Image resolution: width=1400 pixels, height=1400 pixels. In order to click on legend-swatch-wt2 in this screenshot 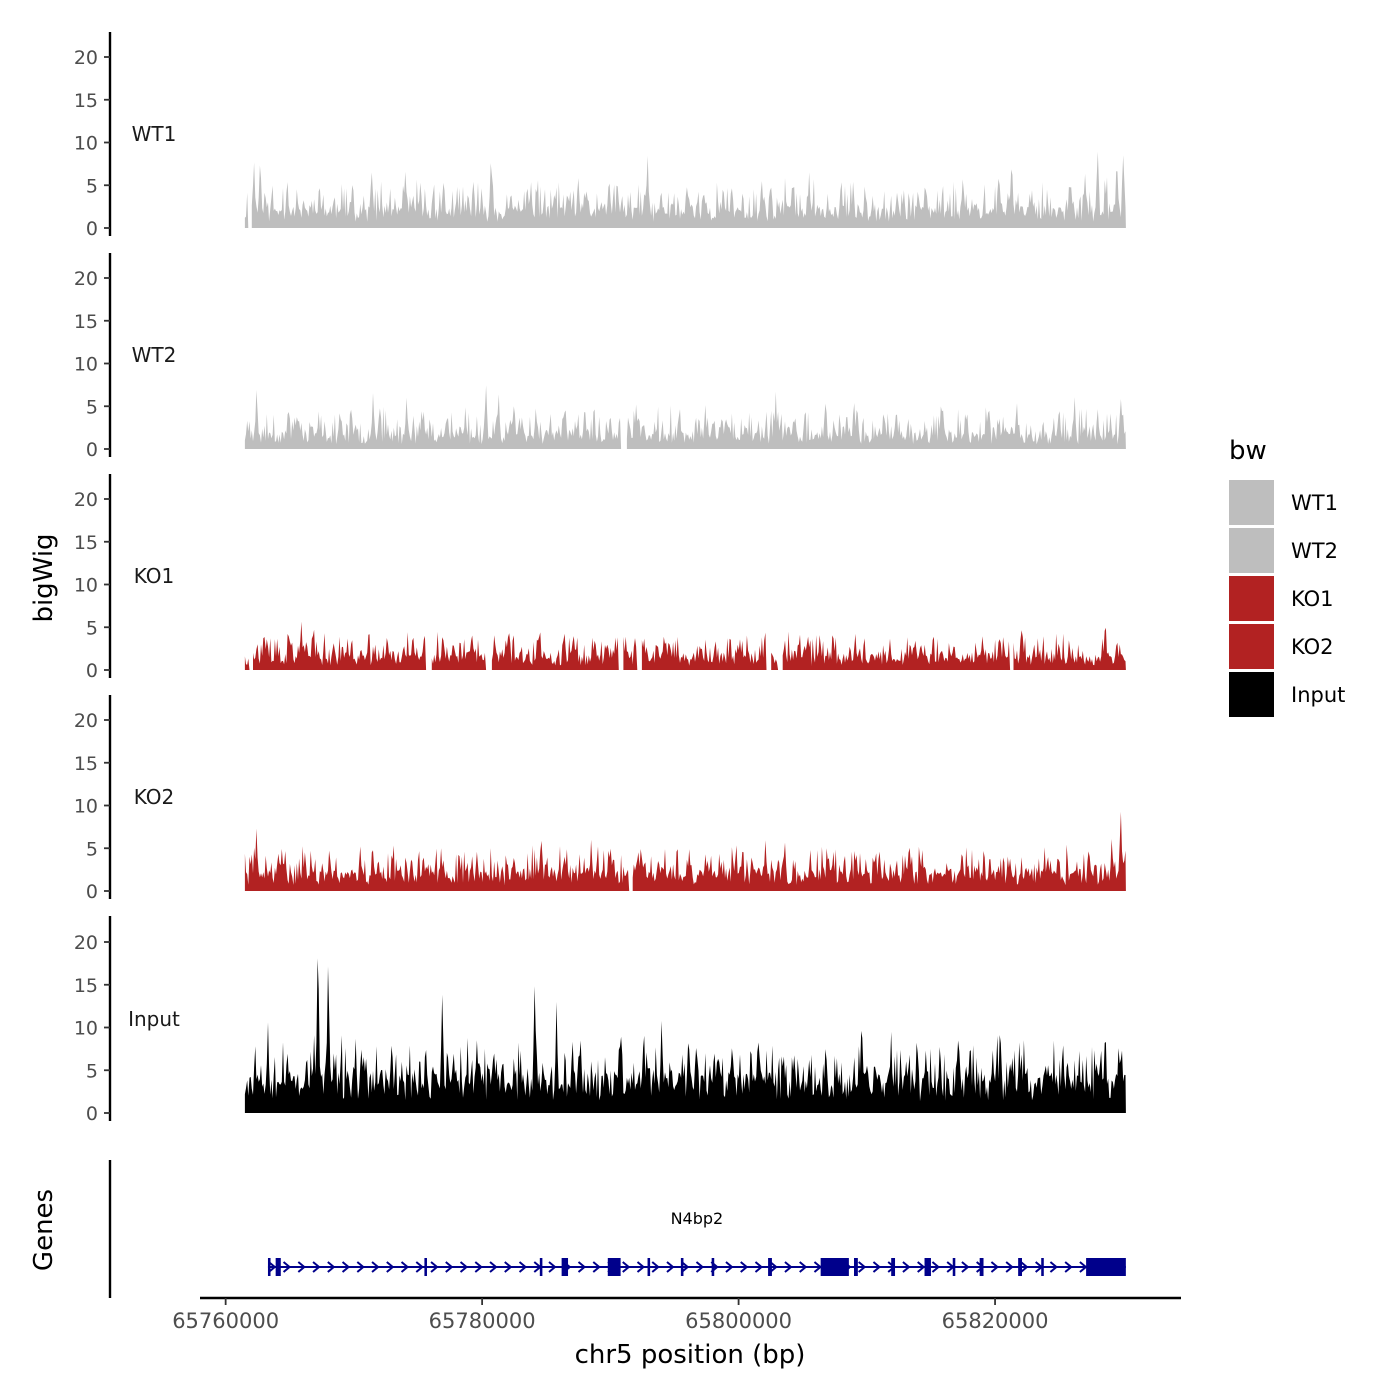, I will do `click(1251, 550)`.